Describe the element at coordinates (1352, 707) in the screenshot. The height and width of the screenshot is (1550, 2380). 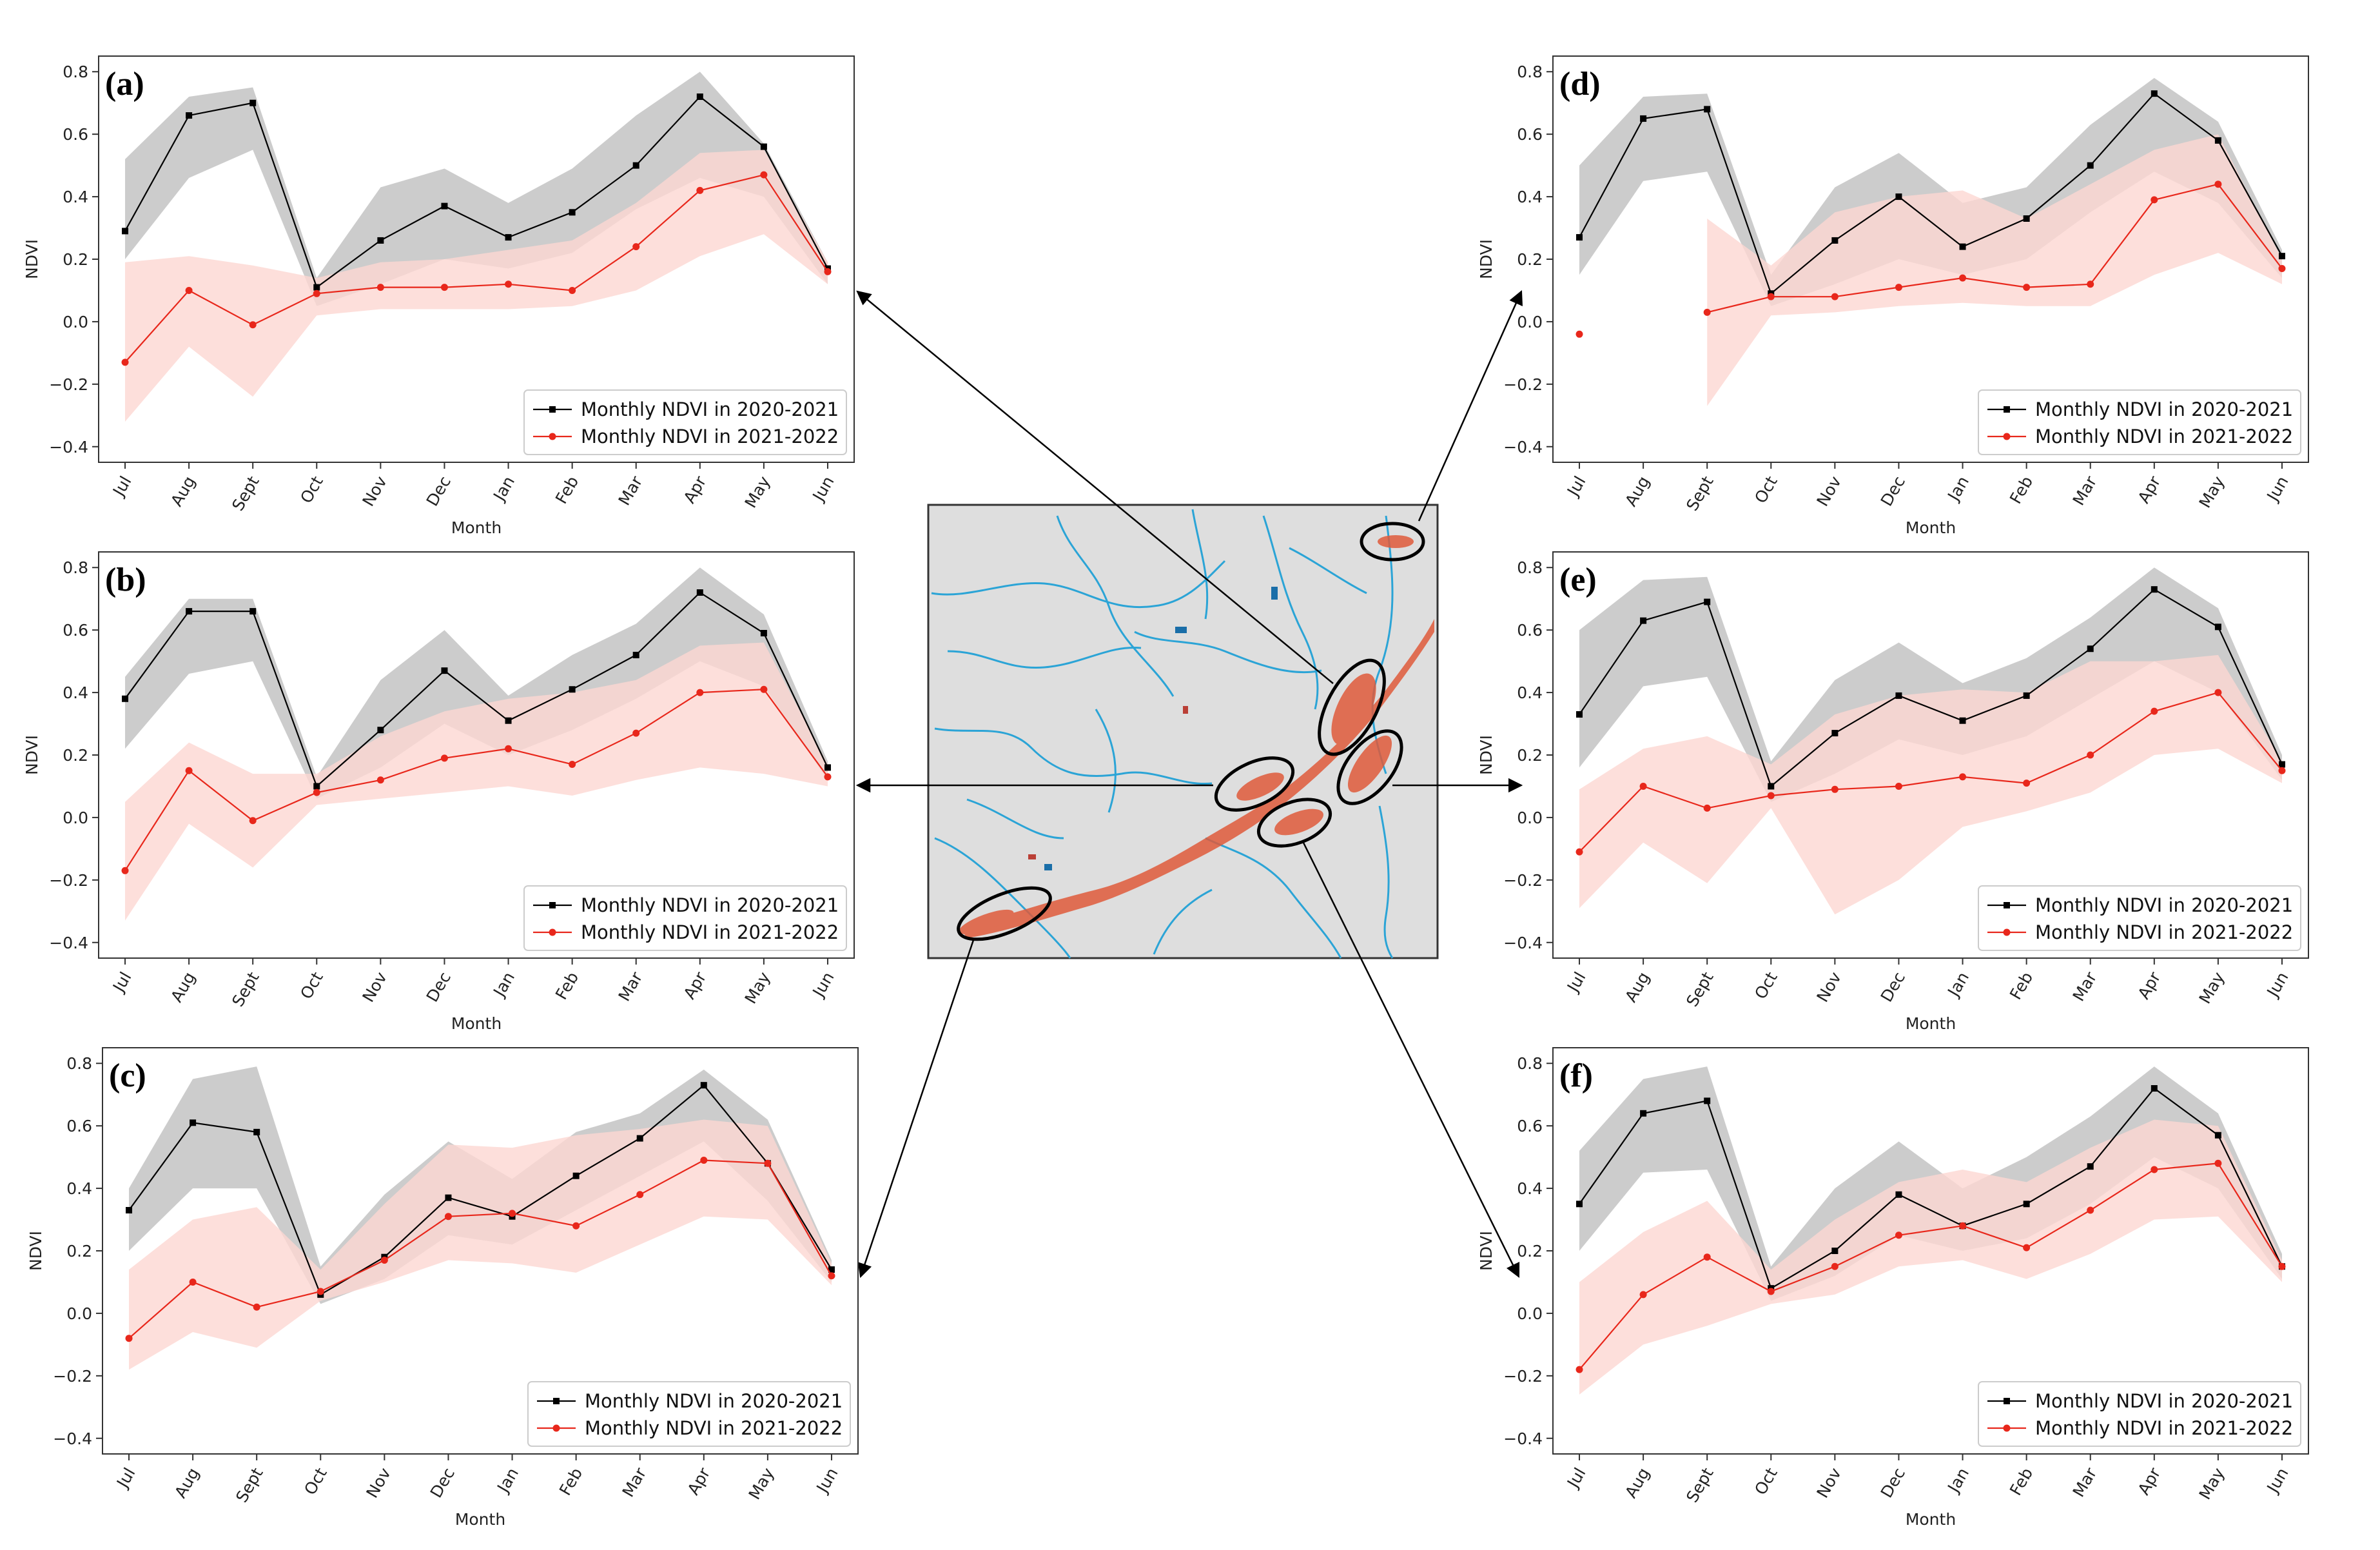
I see `highlight-ellipse-a` at that location.